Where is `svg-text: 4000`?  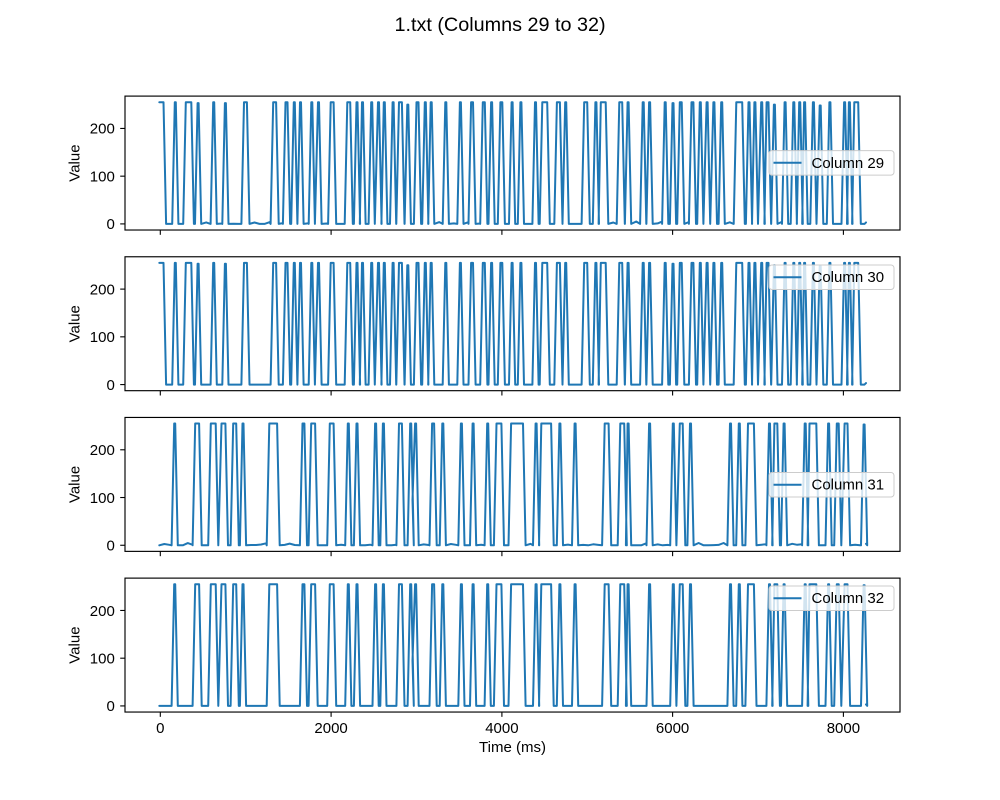 svg-text: 4000 is located at coordinates (501, 728).